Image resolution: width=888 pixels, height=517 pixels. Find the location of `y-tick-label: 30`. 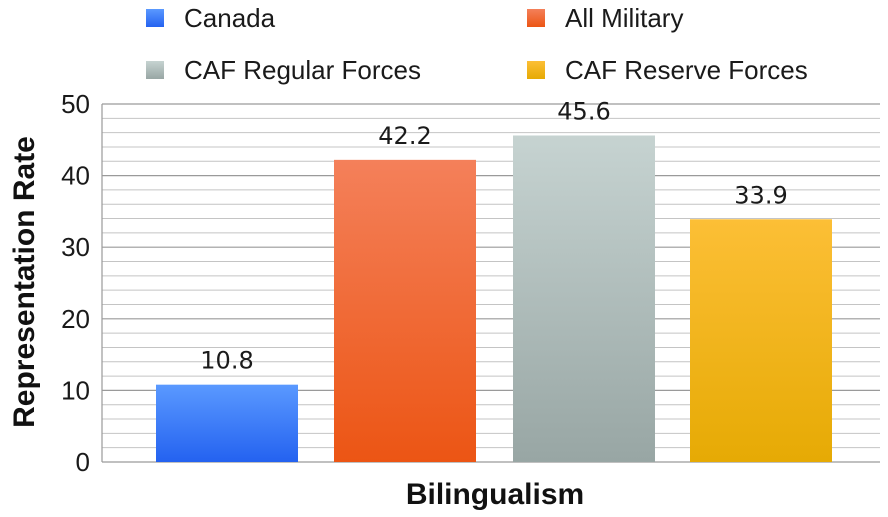

y-tick-label: 30 is located at coordinates (75, 247).